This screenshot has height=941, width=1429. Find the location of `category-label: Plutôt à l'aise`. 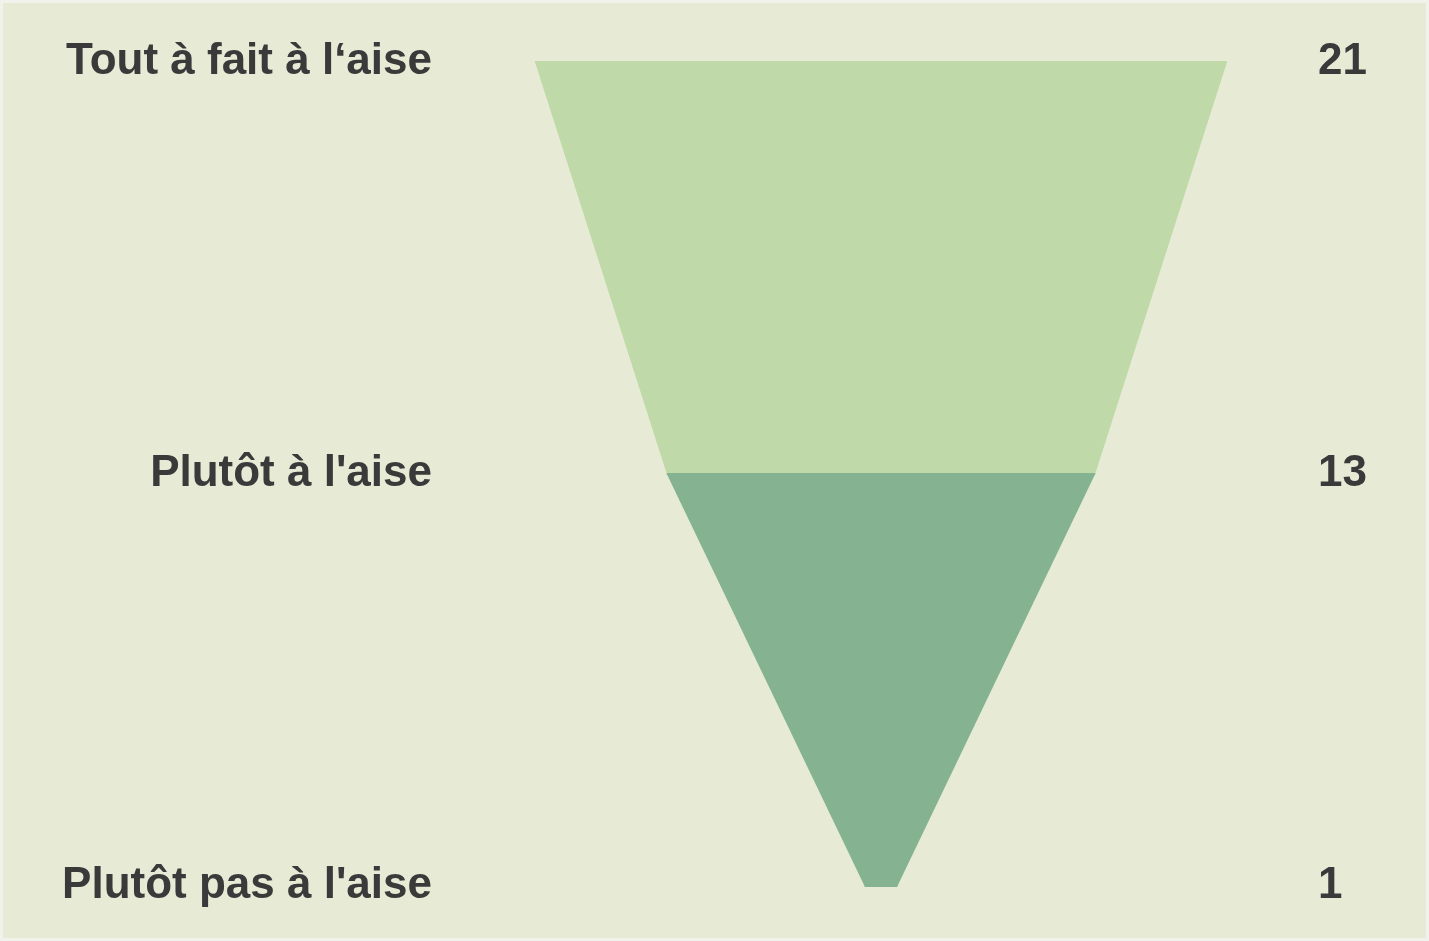

category-label: Plutôt à l'aise is located at coordinates (291, 471).